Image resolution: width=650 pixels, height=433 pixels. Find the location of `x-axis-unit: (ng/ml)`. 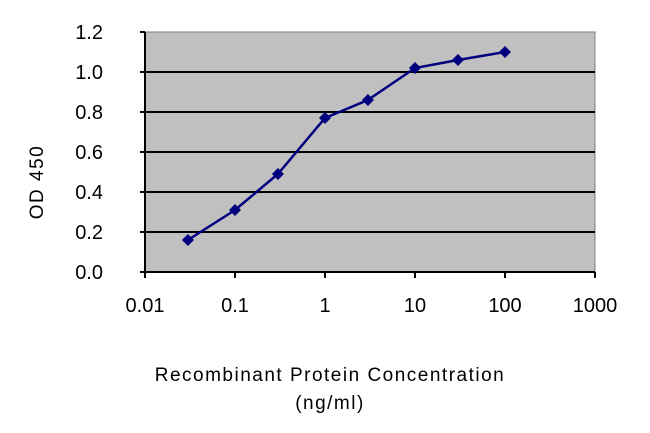

x-axis-unit: (ng/ml) is located at coordinates (330, 403).